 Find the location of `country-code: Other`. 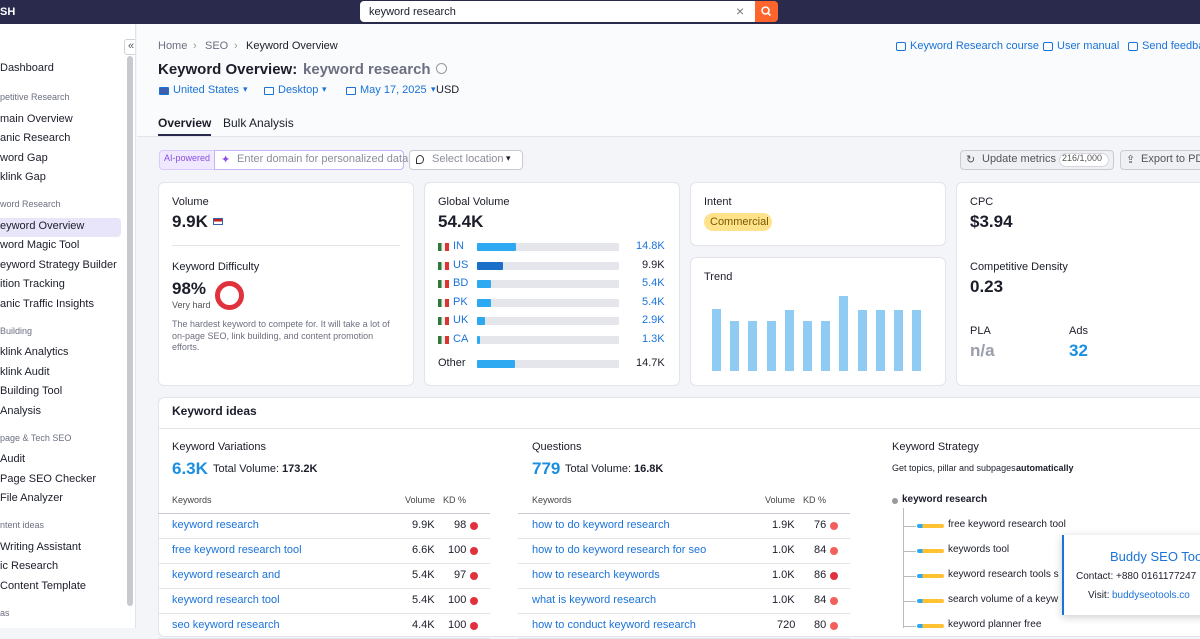

country-code: Other is located at coordinates (452, 363).